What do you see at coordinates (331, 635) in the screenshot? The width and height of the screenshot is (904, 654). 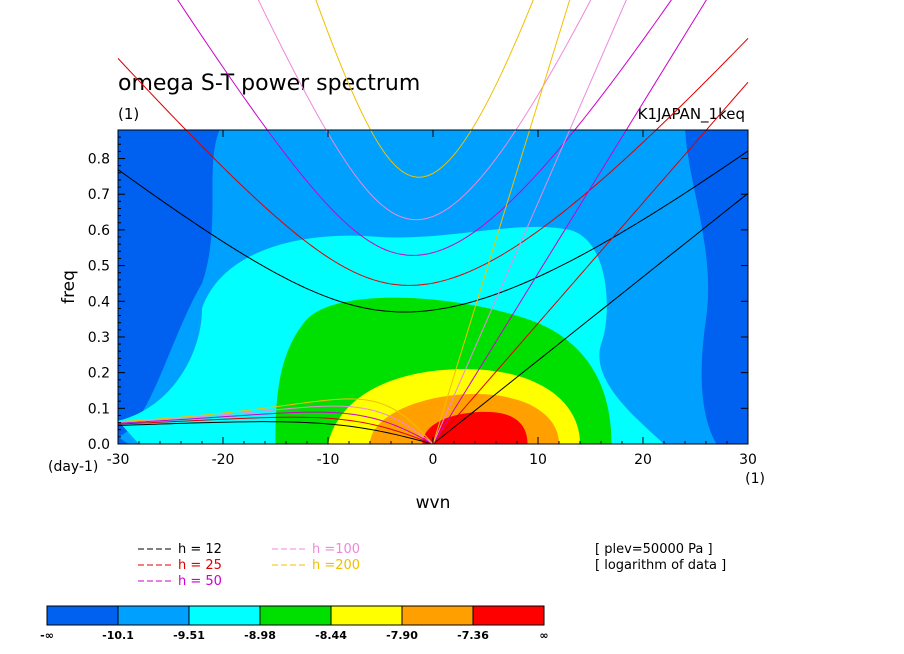 I see `colorbar-label: -8.44` at bounding box center [331, 635].